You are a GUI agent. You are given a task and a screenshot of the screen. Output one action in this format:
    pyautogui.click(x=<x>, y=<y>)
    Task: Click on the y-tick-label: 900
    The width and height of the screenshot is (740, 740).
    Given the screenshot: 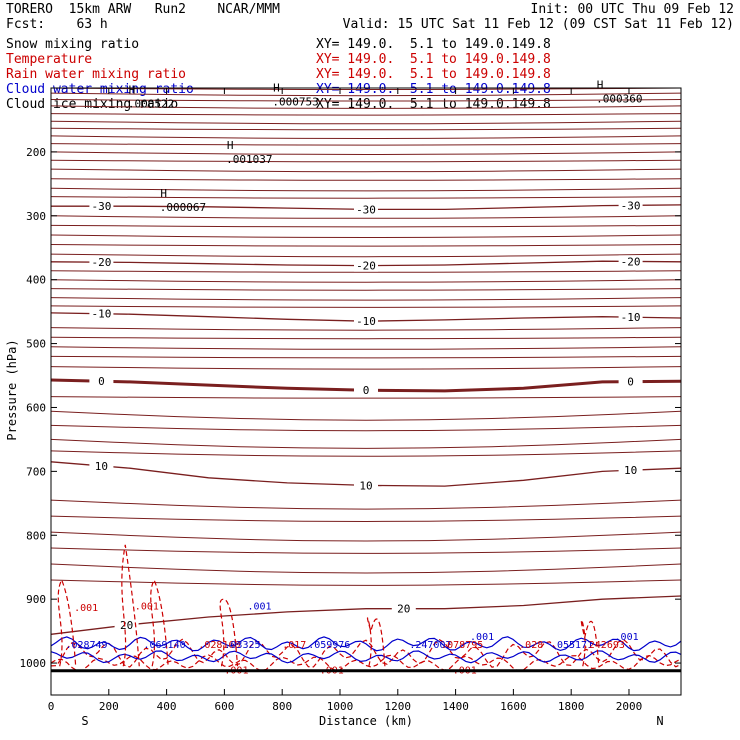 What is the action you would take?
    pyautogui.click(x=36, y=599)
    